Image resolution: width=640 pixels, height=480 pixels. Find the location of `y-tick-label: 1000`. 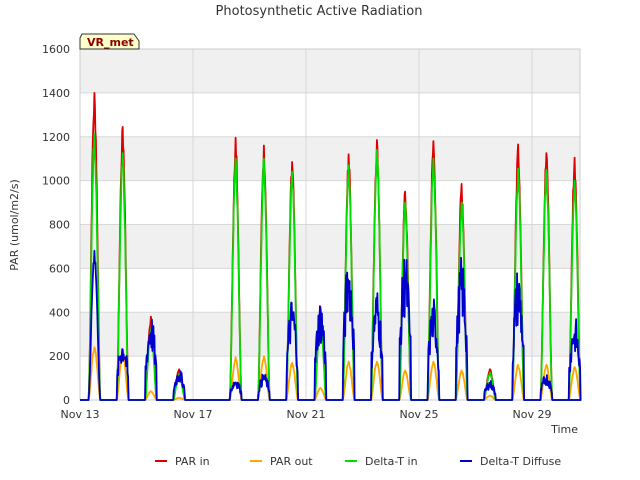

y-tick-label: 1000 is located at coordinates (56, 181).